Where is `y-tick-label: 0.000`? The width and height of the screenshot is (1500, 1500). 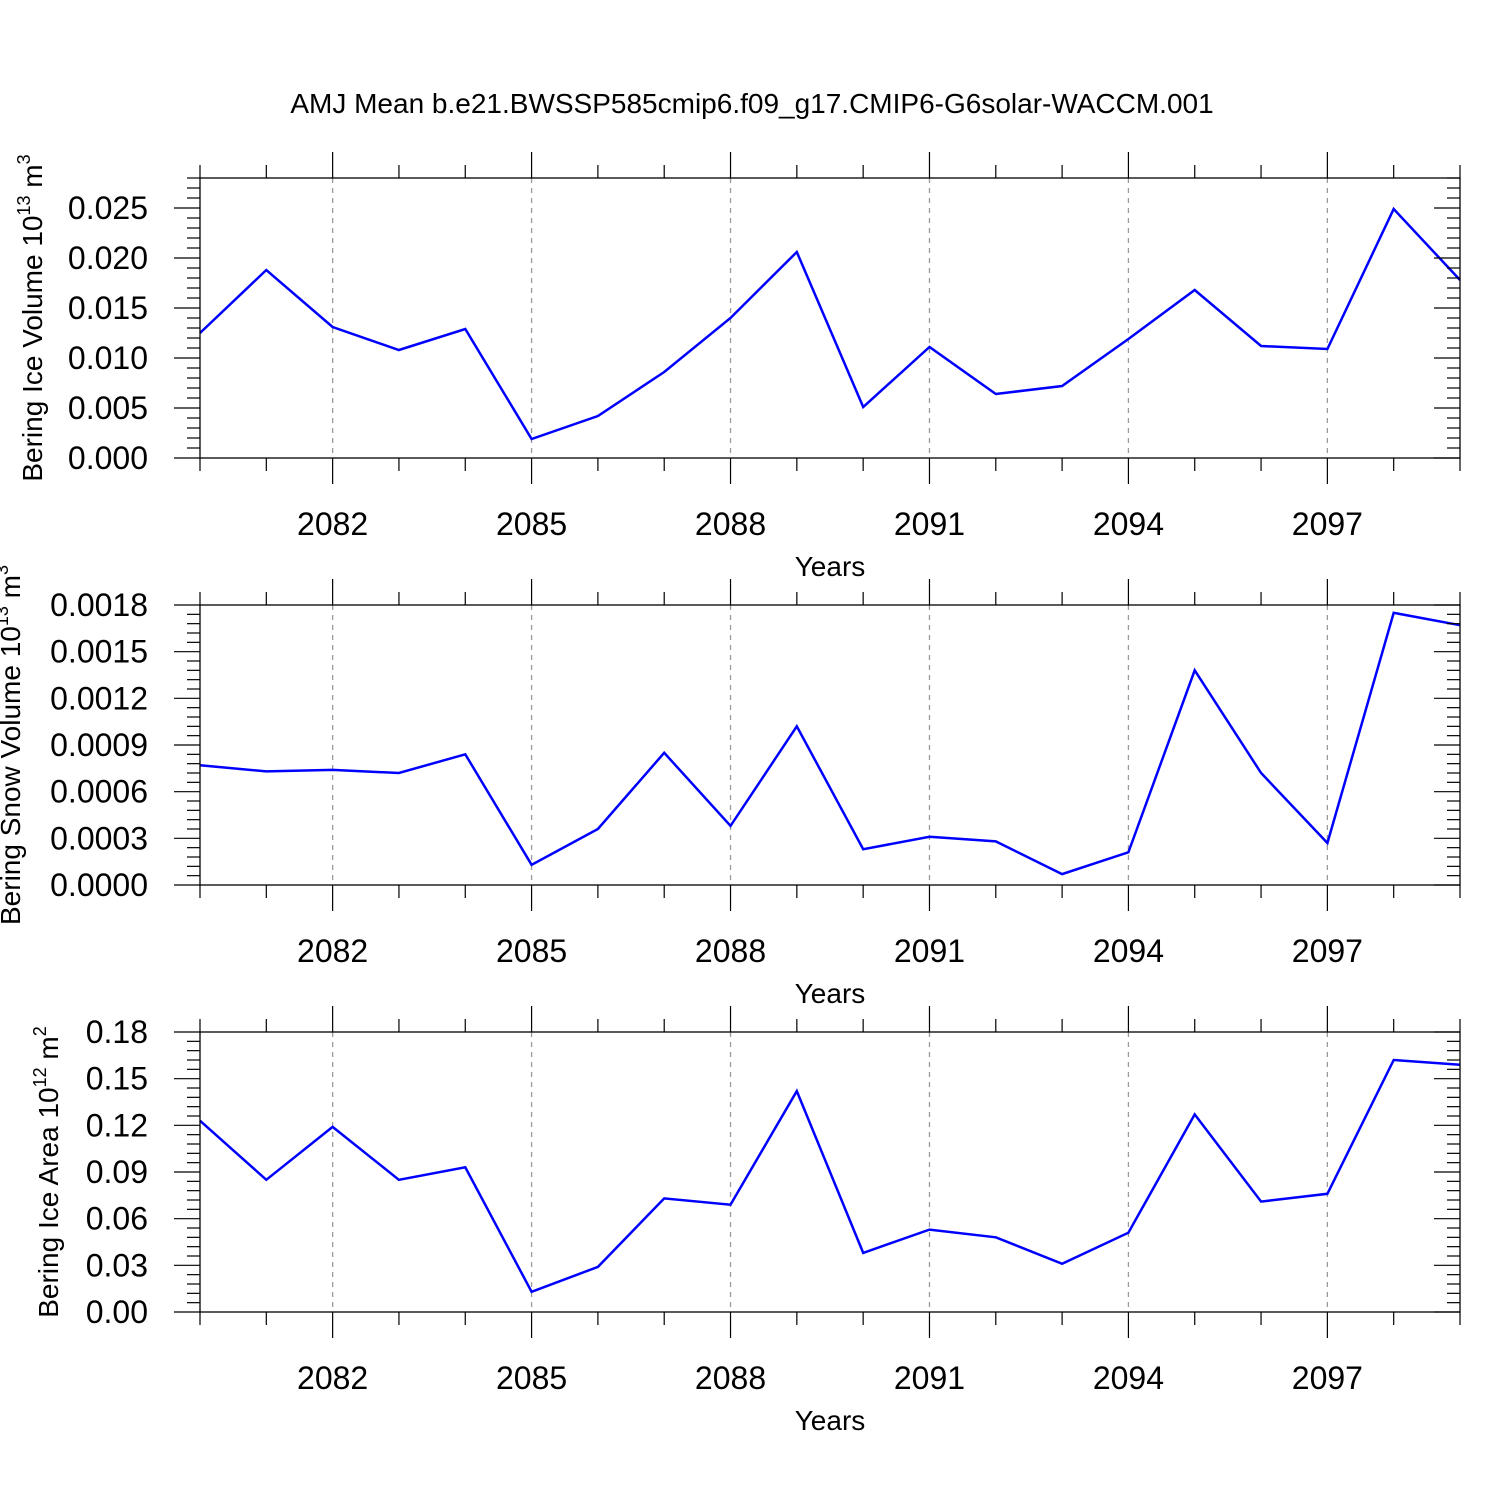
y-tick-label: 0.000 is located at coordinates (108, 458).